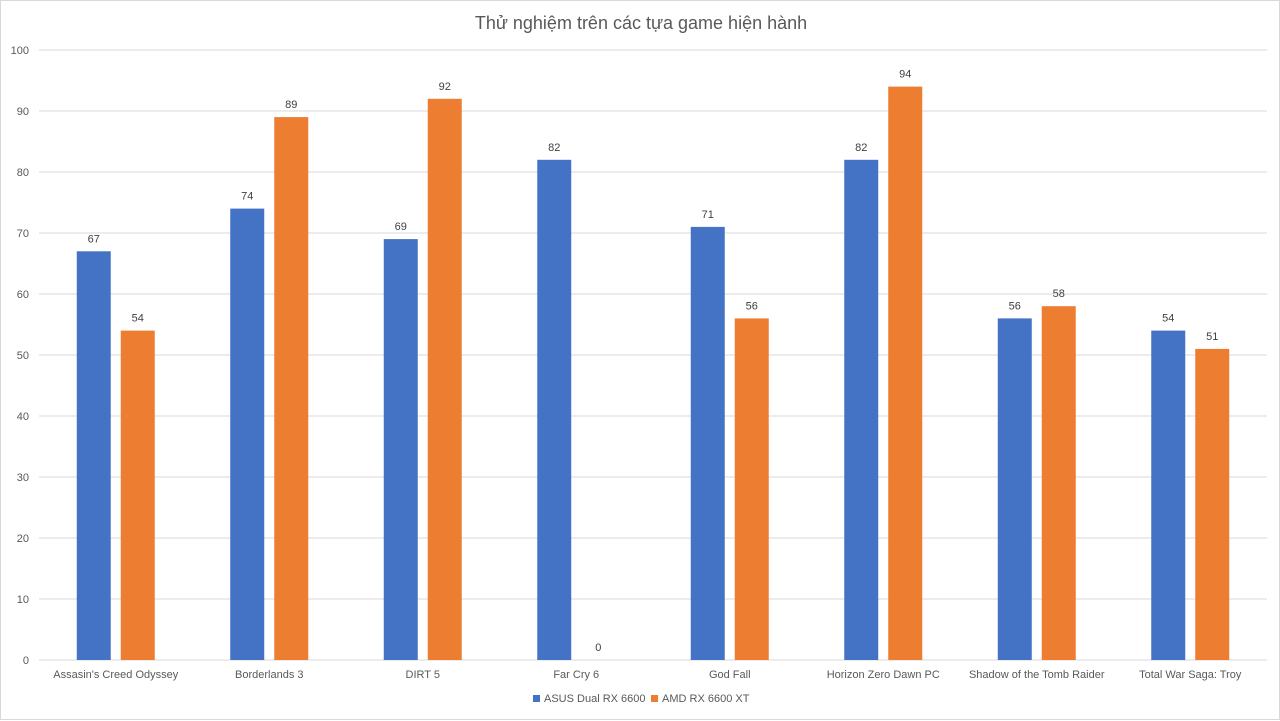 The image size is (1280, 721). What do you see at coordinates (883, 675) in the screenshot?
I see `x-category-label: Horizon Zero Dawn PC` at bounding box center [883, 675].